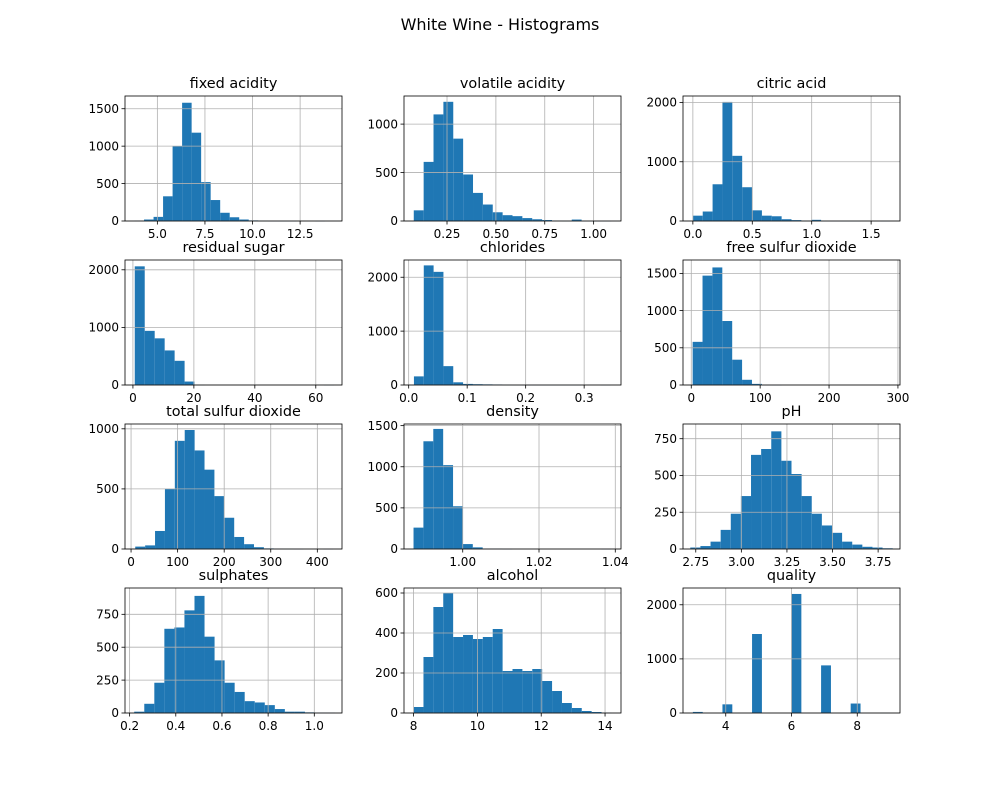  What do you see at coordinates (314, 726) in the screenshot?
I see `x-tick-label: 1.0` at bounding box center [314, 726].